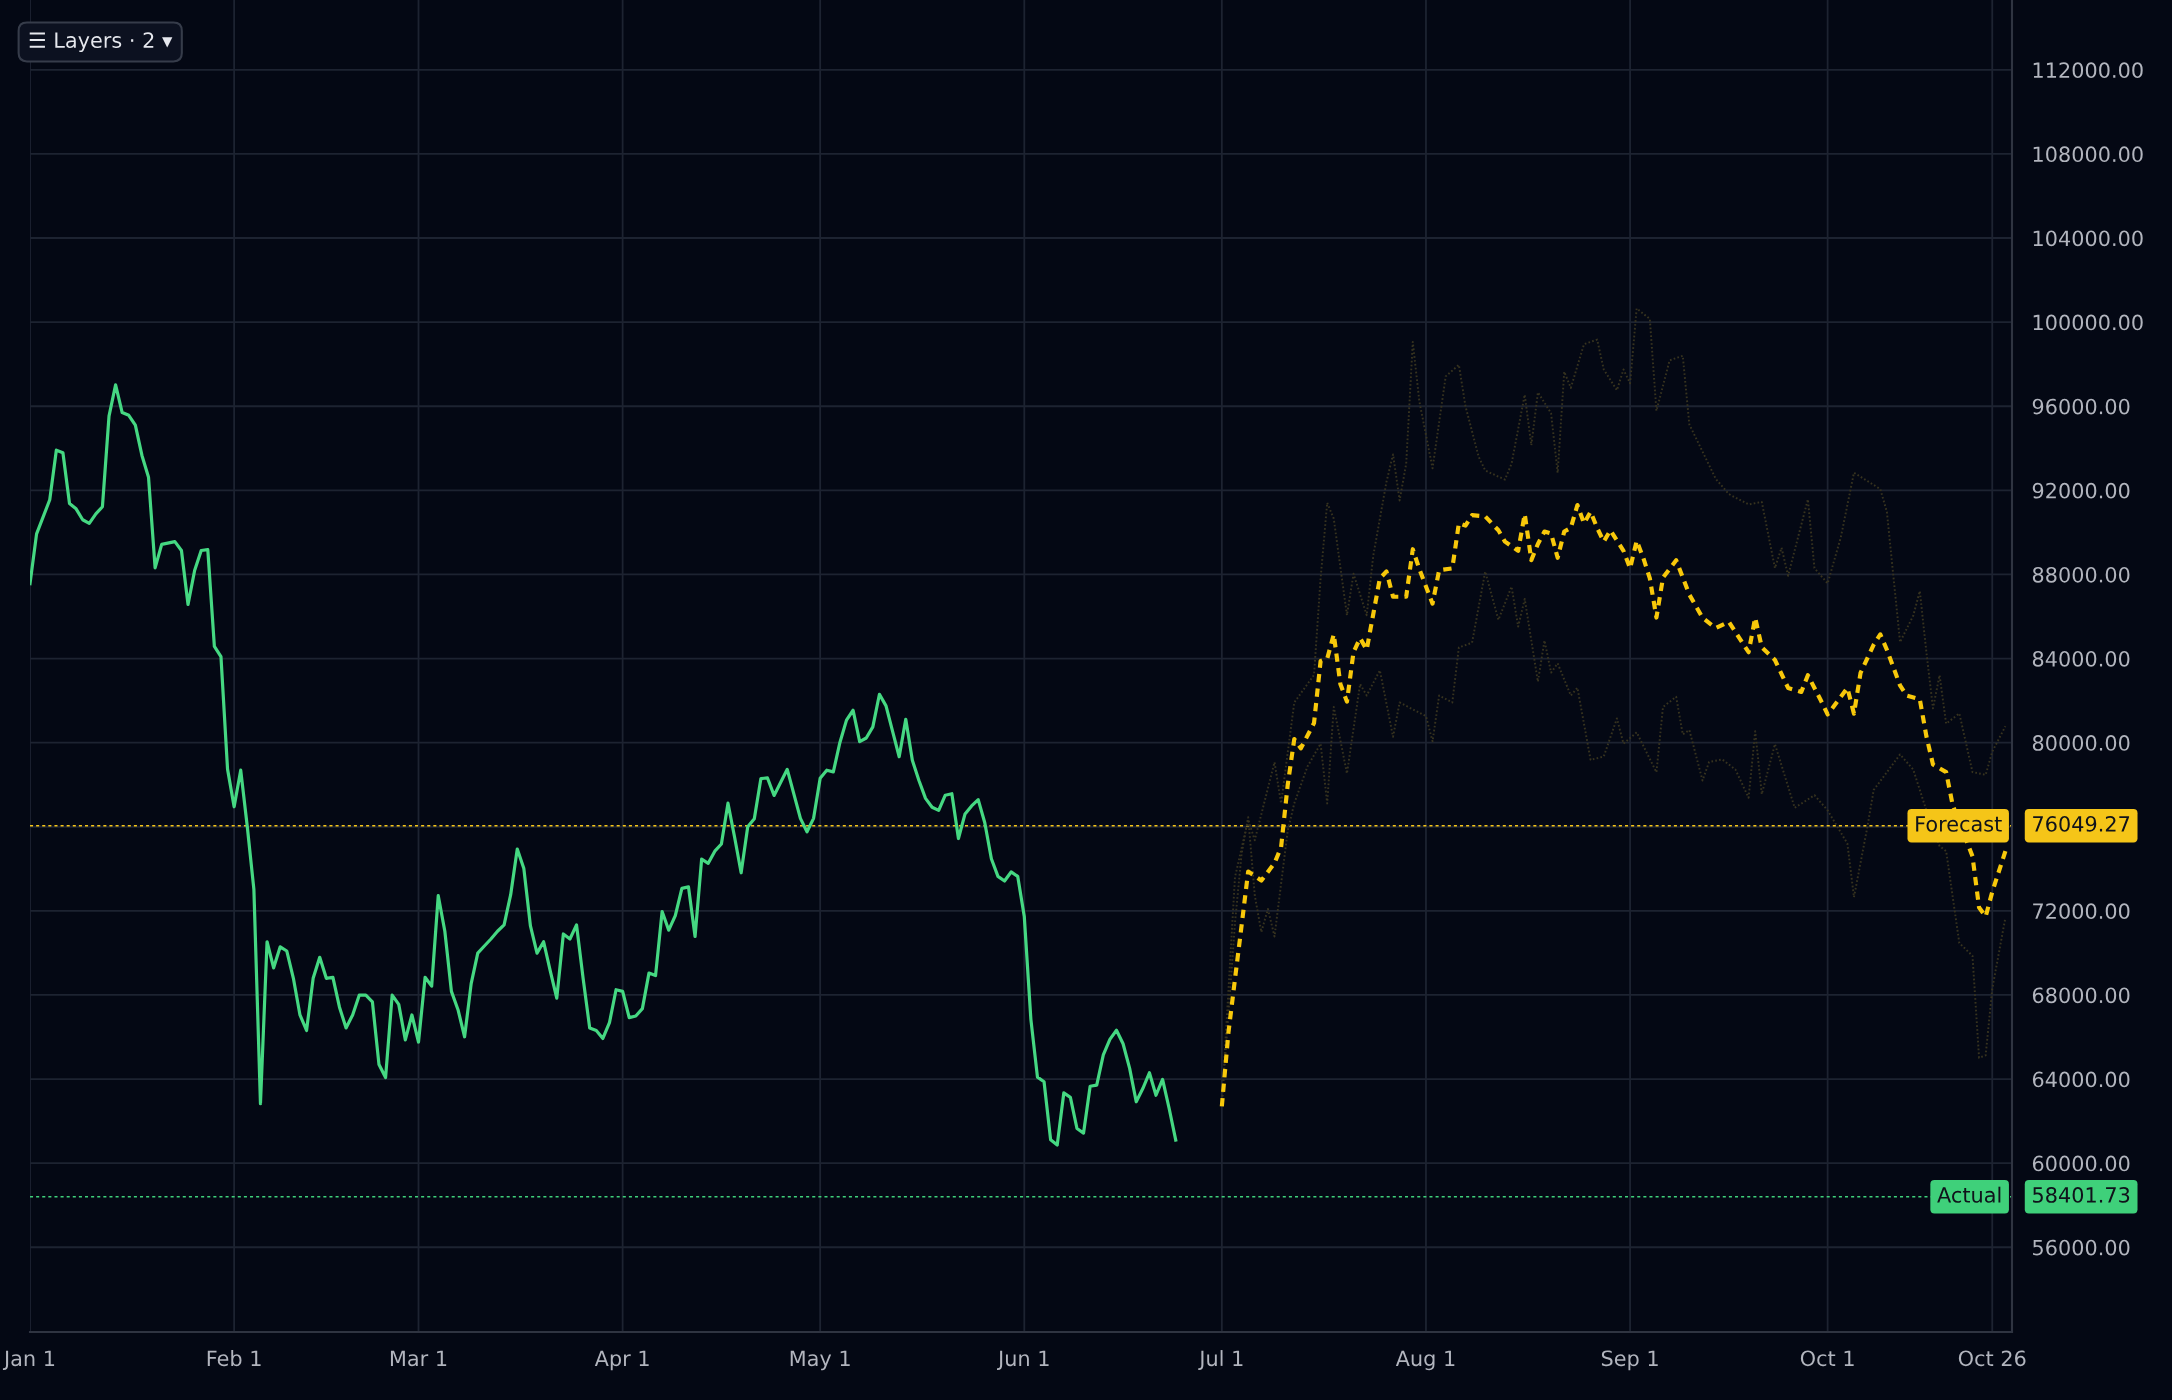 Image resolution: width=2172 pixels, height=1400 pixels. What do you see at coordinates (1992, 1358) in the screenshot?
I see `x-tick-label: Oct 26` at bounding box center [1992, 1358].